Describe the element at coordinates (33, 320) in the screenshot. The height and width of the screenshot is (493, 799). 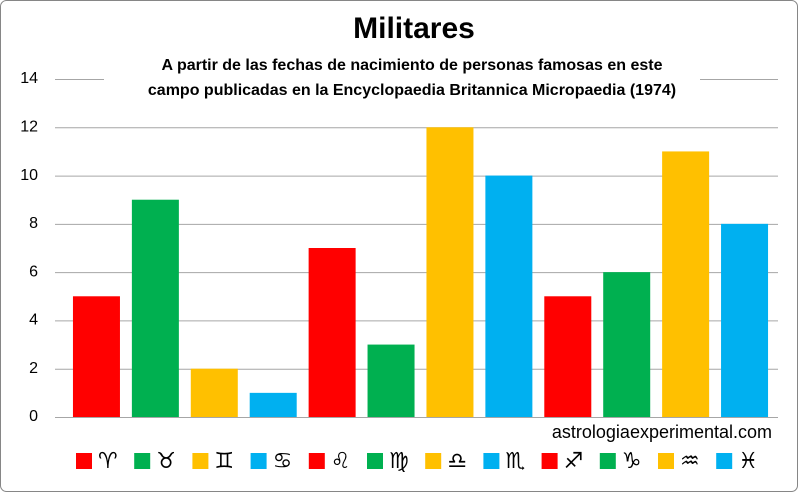
I see `y-tick-label: 4` at that location.